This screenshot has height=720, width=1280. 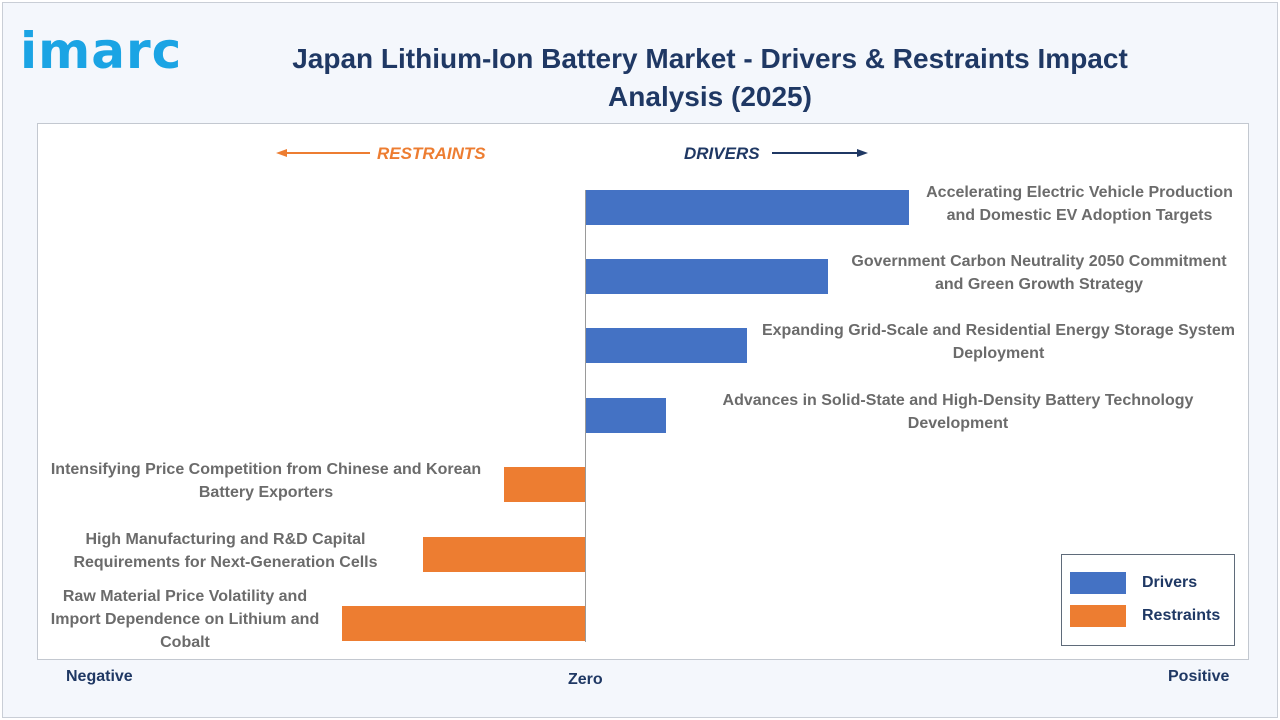 What do you see at coordinates (585, 679) in the screenshot?
I see `axis-zero-label: Zero` at bounding box center [585, 679].